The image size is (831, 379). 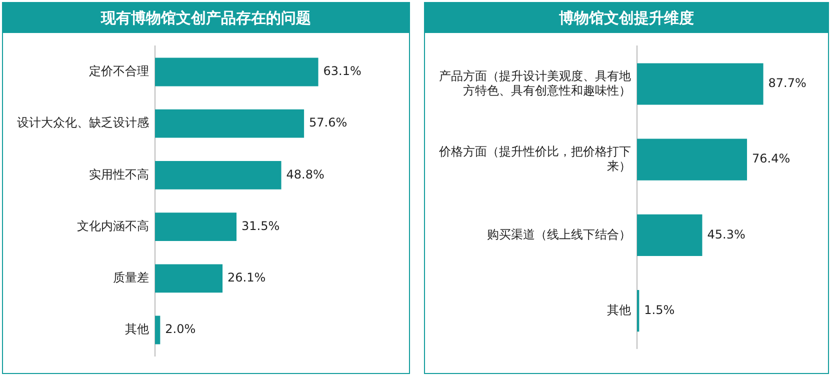 What do you see at coordinates (131, 277) in the screenshot?
I see `y-tick-label: 质量差` at bounding box center [131, 277].